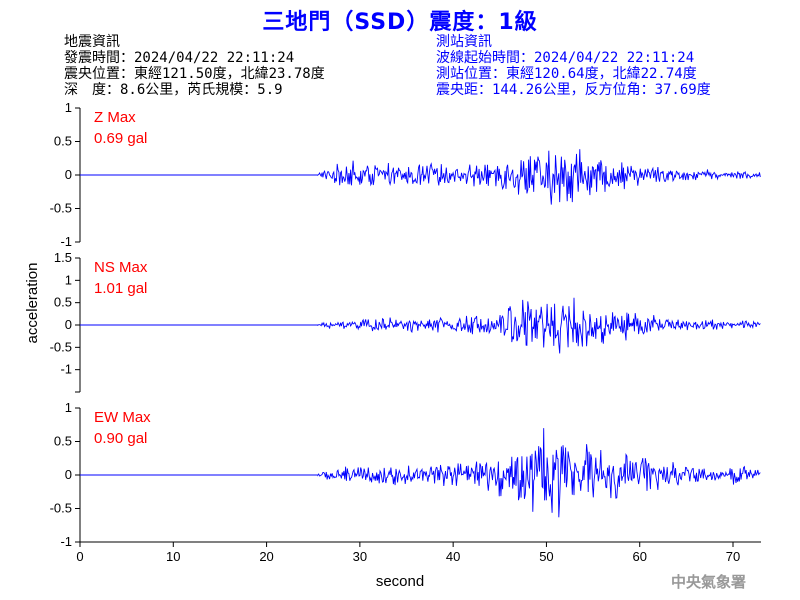 Image resolution: width=800 pixels, height=600 pixels. Describe the element at coordinates (122, 417) in the screenshot. I see `max-label-ew: EW Max` at that location.